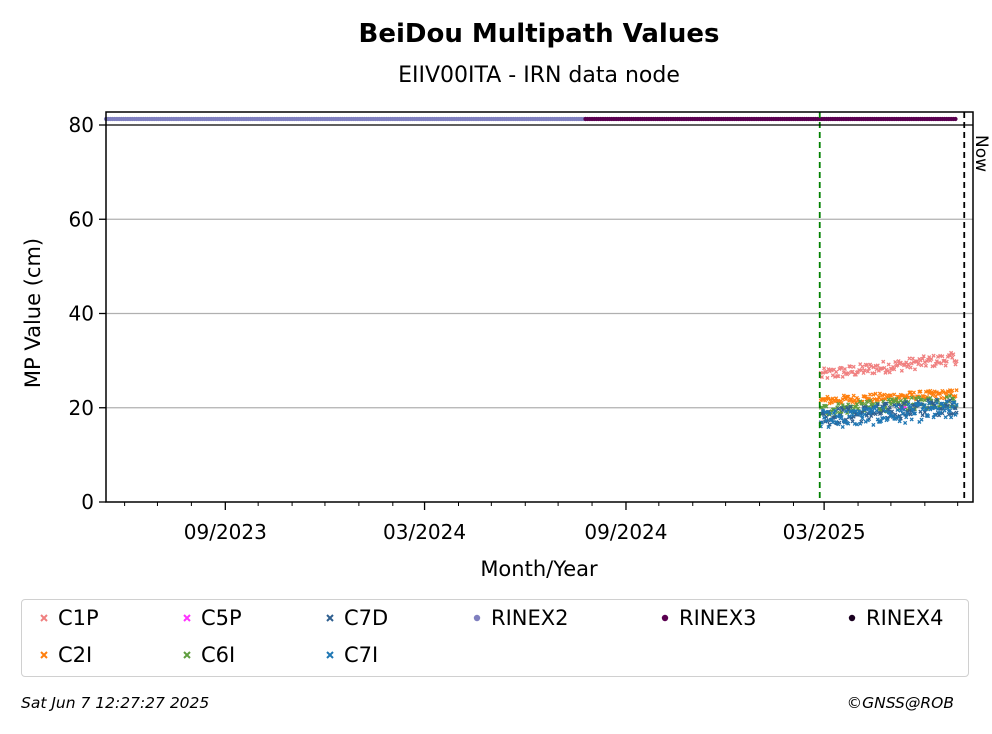 The image size is (992, 734). Describe the element at coordinates (81, 219) in the screenshot. I see `y-tick-label: 60` at that location.